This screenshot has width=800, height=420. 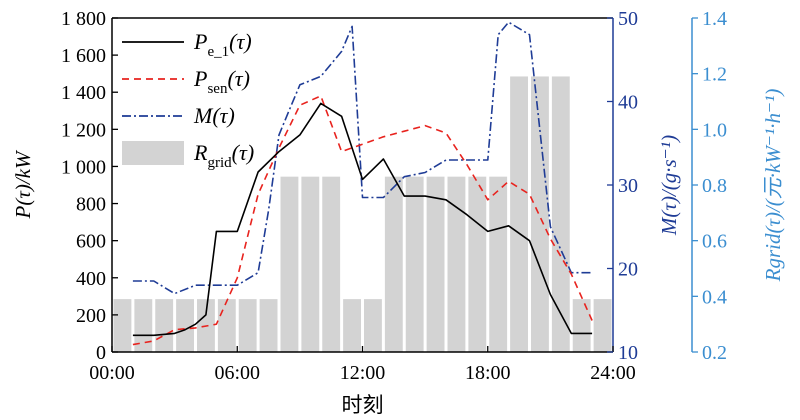 What do you see at coordinates (91, 205) in the screenshot?
I see `y-left-tick-label: 800` at bounding box center [91, 205].